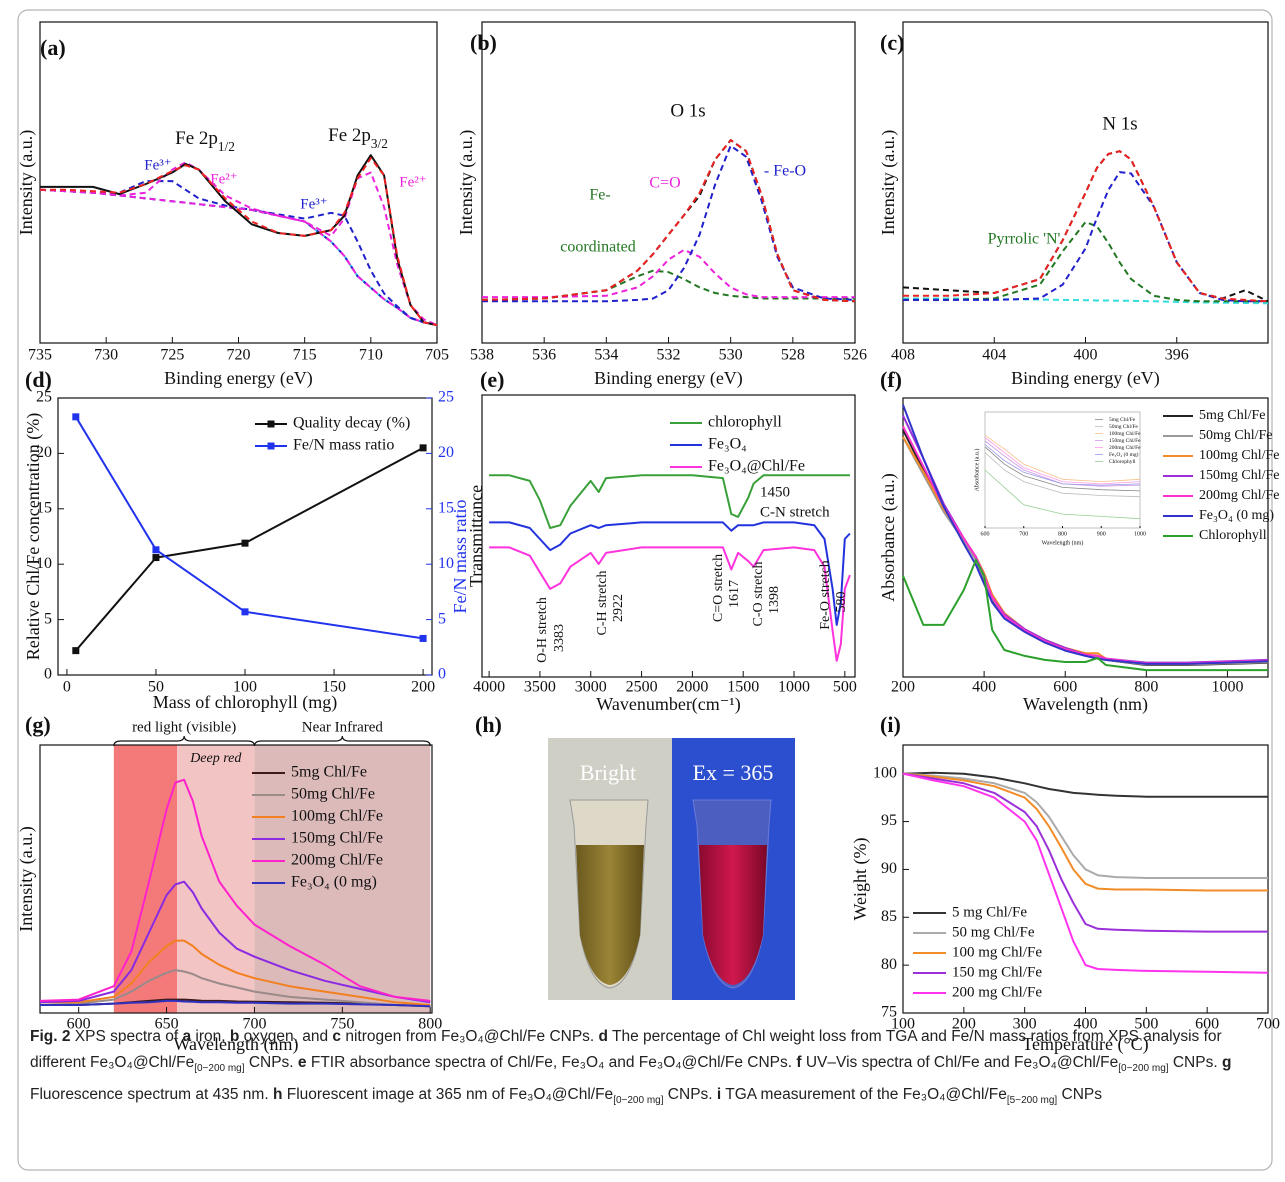 The width and height of the screenshot is (1285, 1182). What do you see at coordinates (446, 452) in the screenshot?
I see `y2-tick-label: 20` at bounding box center [446, 452].